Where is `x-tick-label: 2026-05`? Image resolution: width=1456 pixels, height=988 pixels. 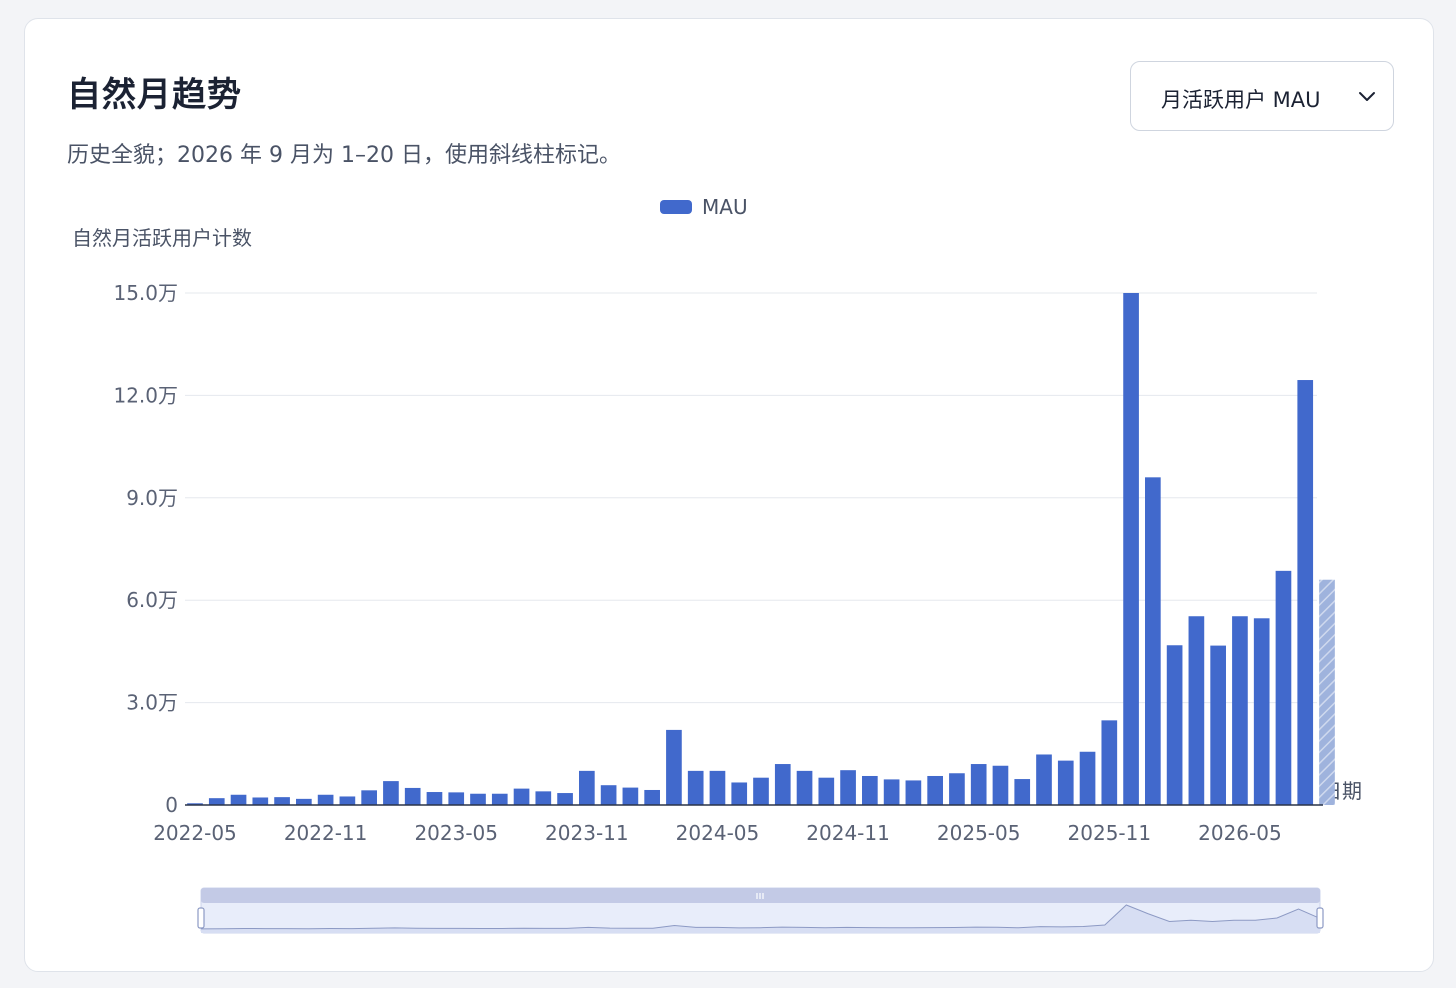 x-tick-label: 2026-05 is located at coordinates (1240, 833).